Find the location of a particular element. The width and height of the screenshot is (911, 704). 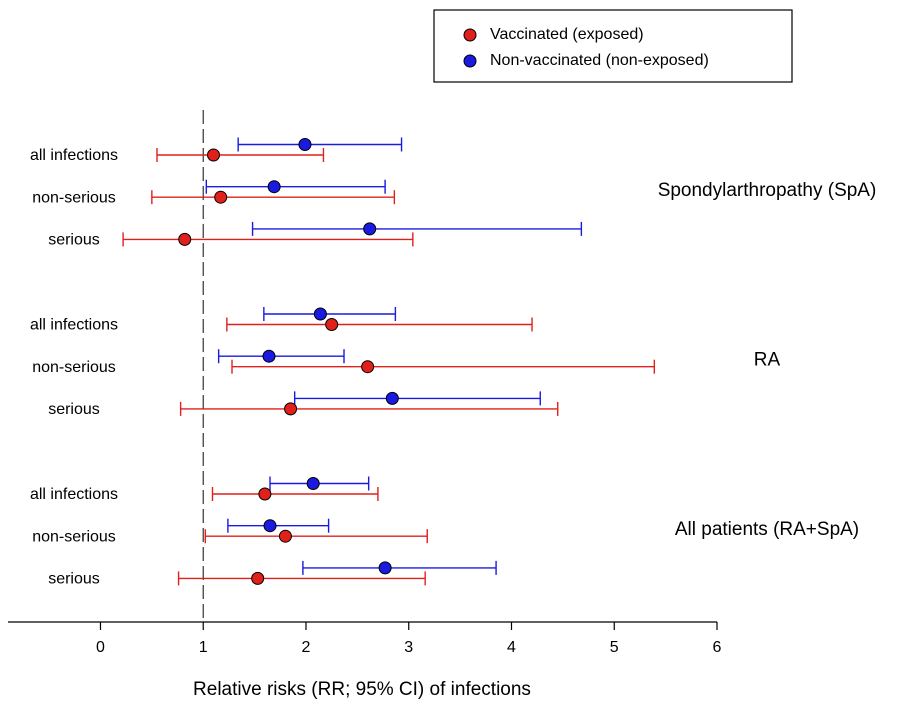

x-tick-label: 5 is located at coordinates (614, 647).